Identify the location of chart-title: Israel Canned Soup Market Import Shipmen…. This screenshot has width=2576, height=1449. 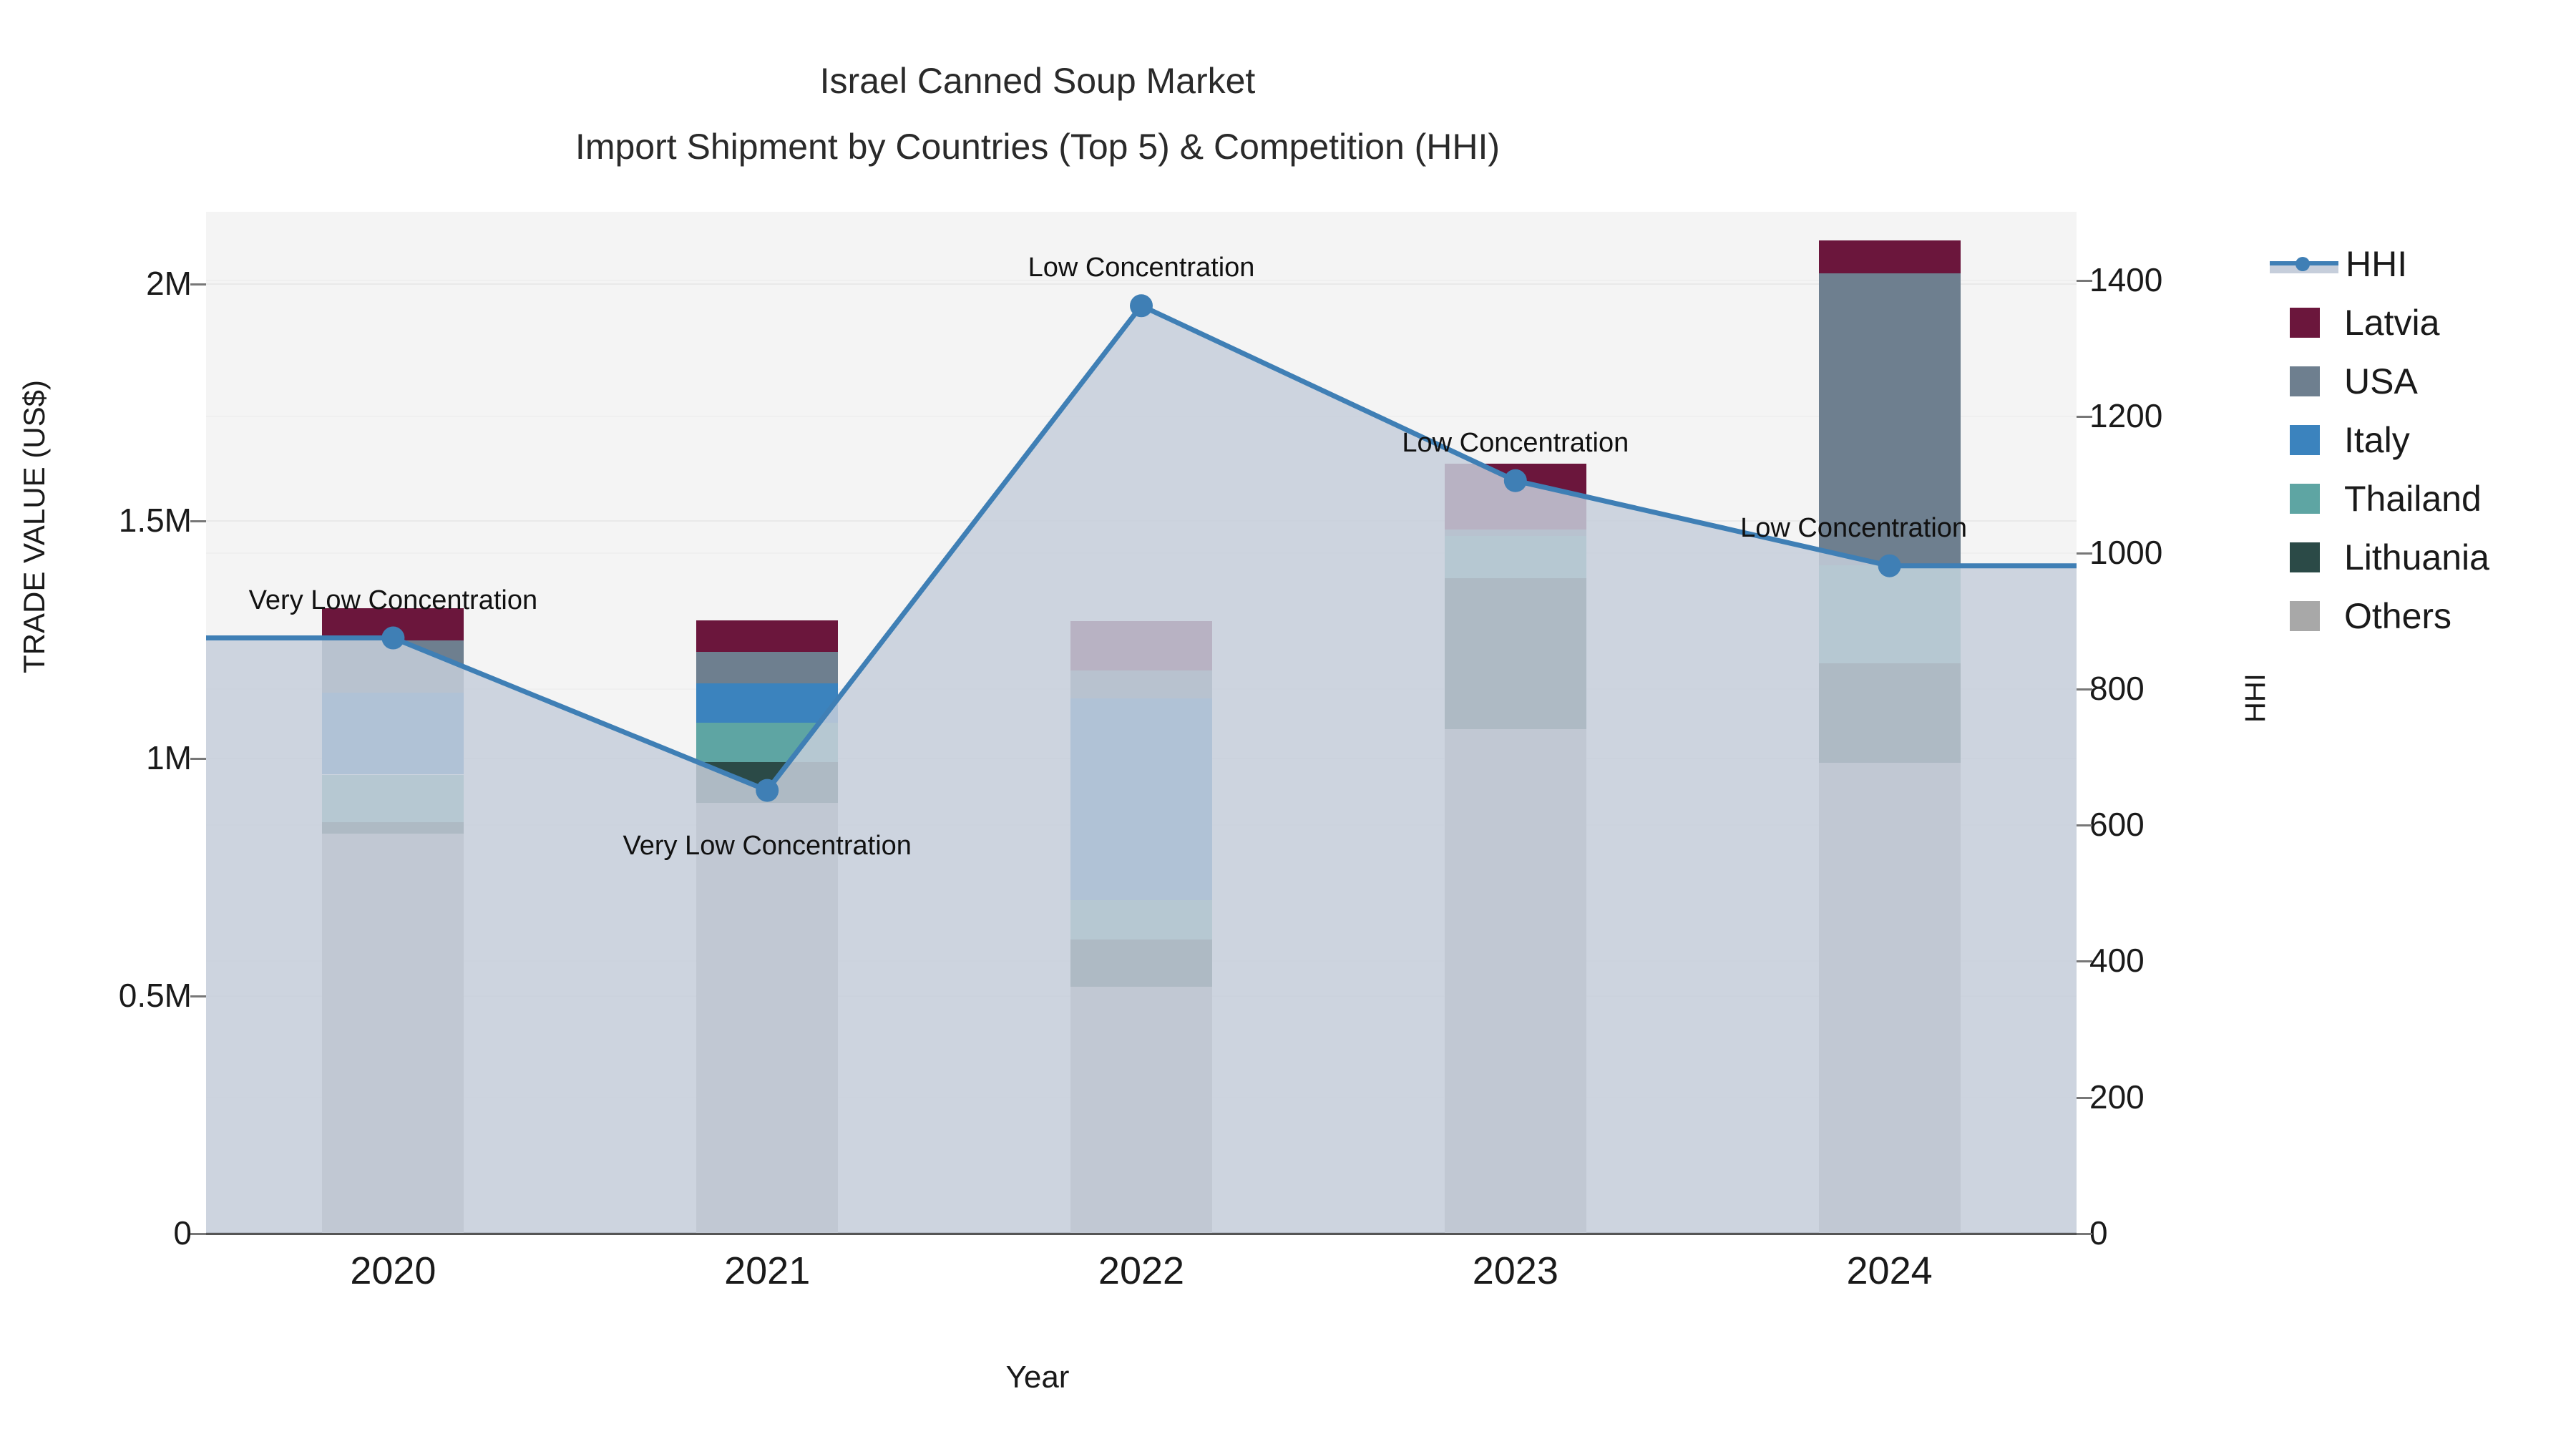
(1037, 114).